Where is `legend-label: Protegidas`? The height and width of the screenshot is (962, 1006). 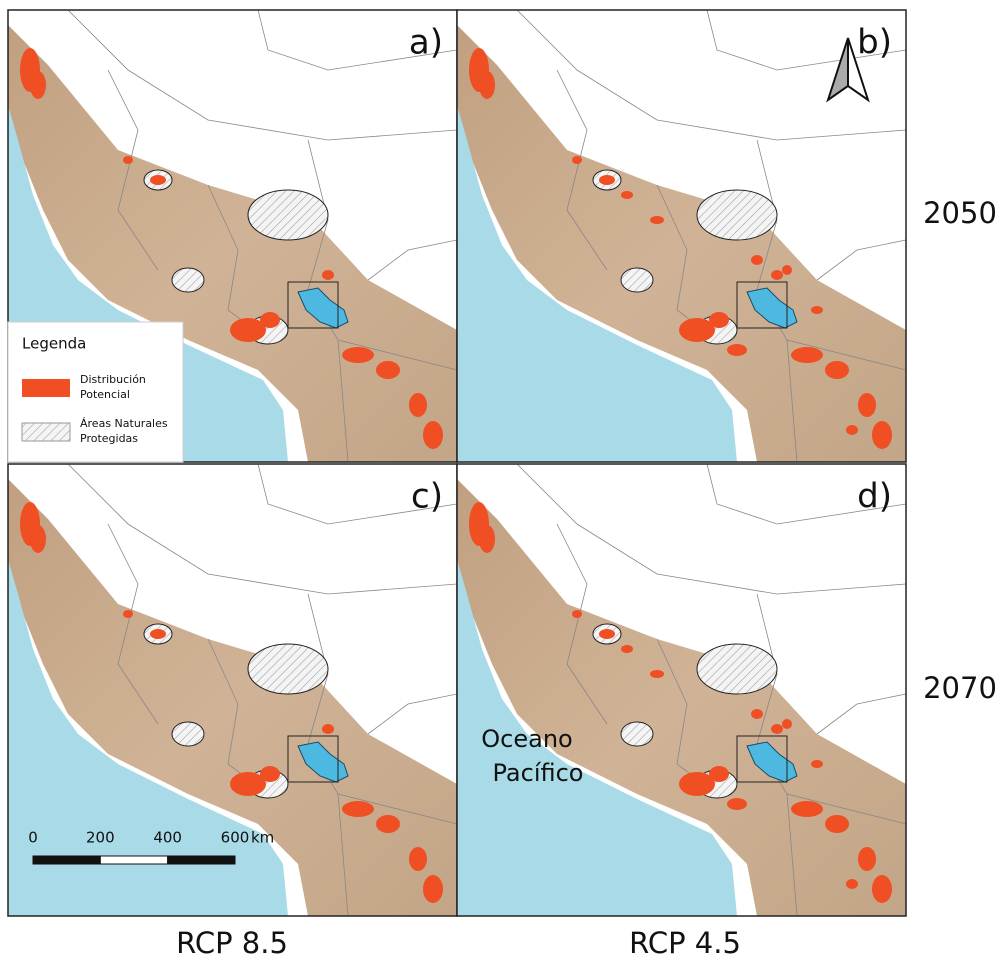
legend-label: Protegidas is located at coordinates (109, 438).